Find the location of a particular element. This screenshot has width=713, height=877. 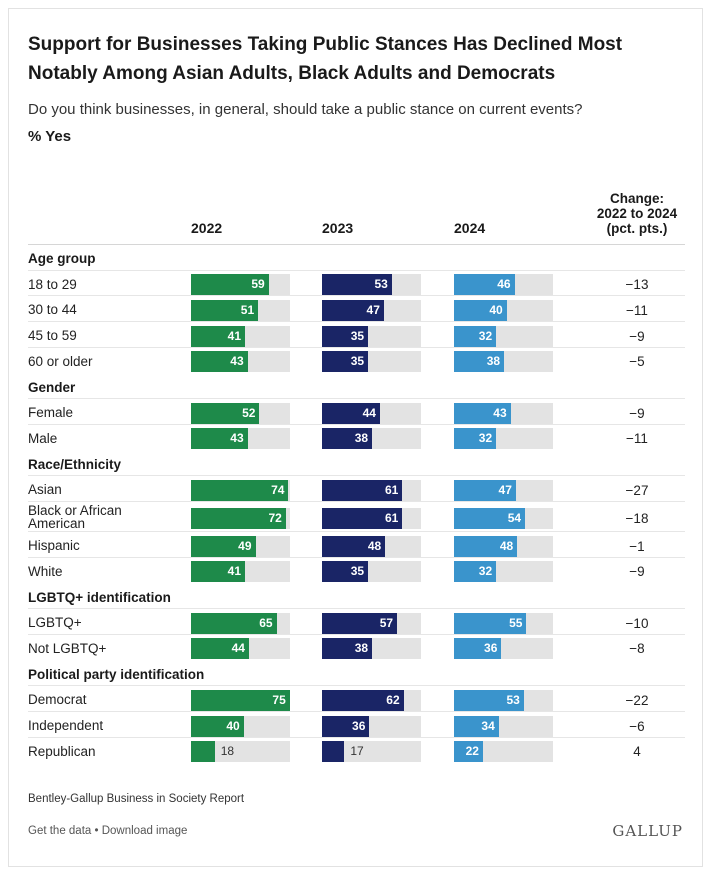

group-label: Gender is located at coordinates (52, 387).